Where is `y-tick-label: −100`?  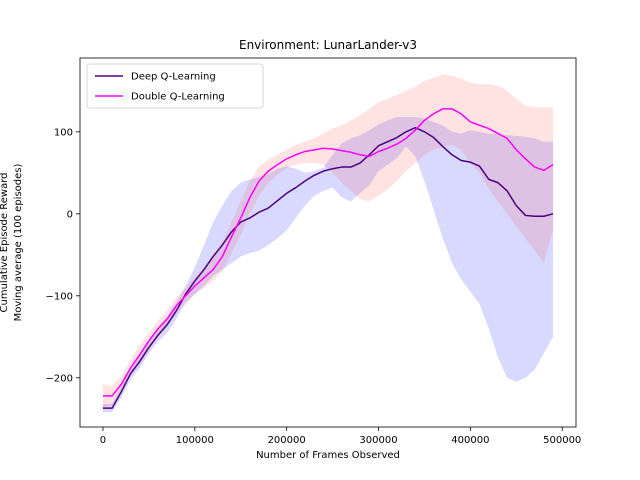
y-tick-label: −100 is located at coordinates (59, 296).